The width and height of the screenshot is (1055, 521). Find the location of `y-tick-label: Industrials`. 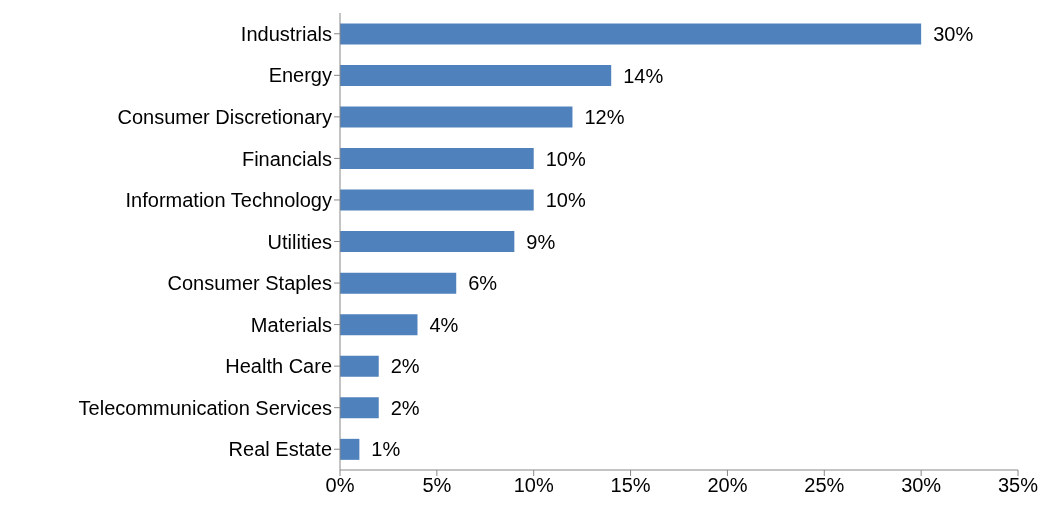

y-tick-label: Industrials is located at coordinates (286, 33).